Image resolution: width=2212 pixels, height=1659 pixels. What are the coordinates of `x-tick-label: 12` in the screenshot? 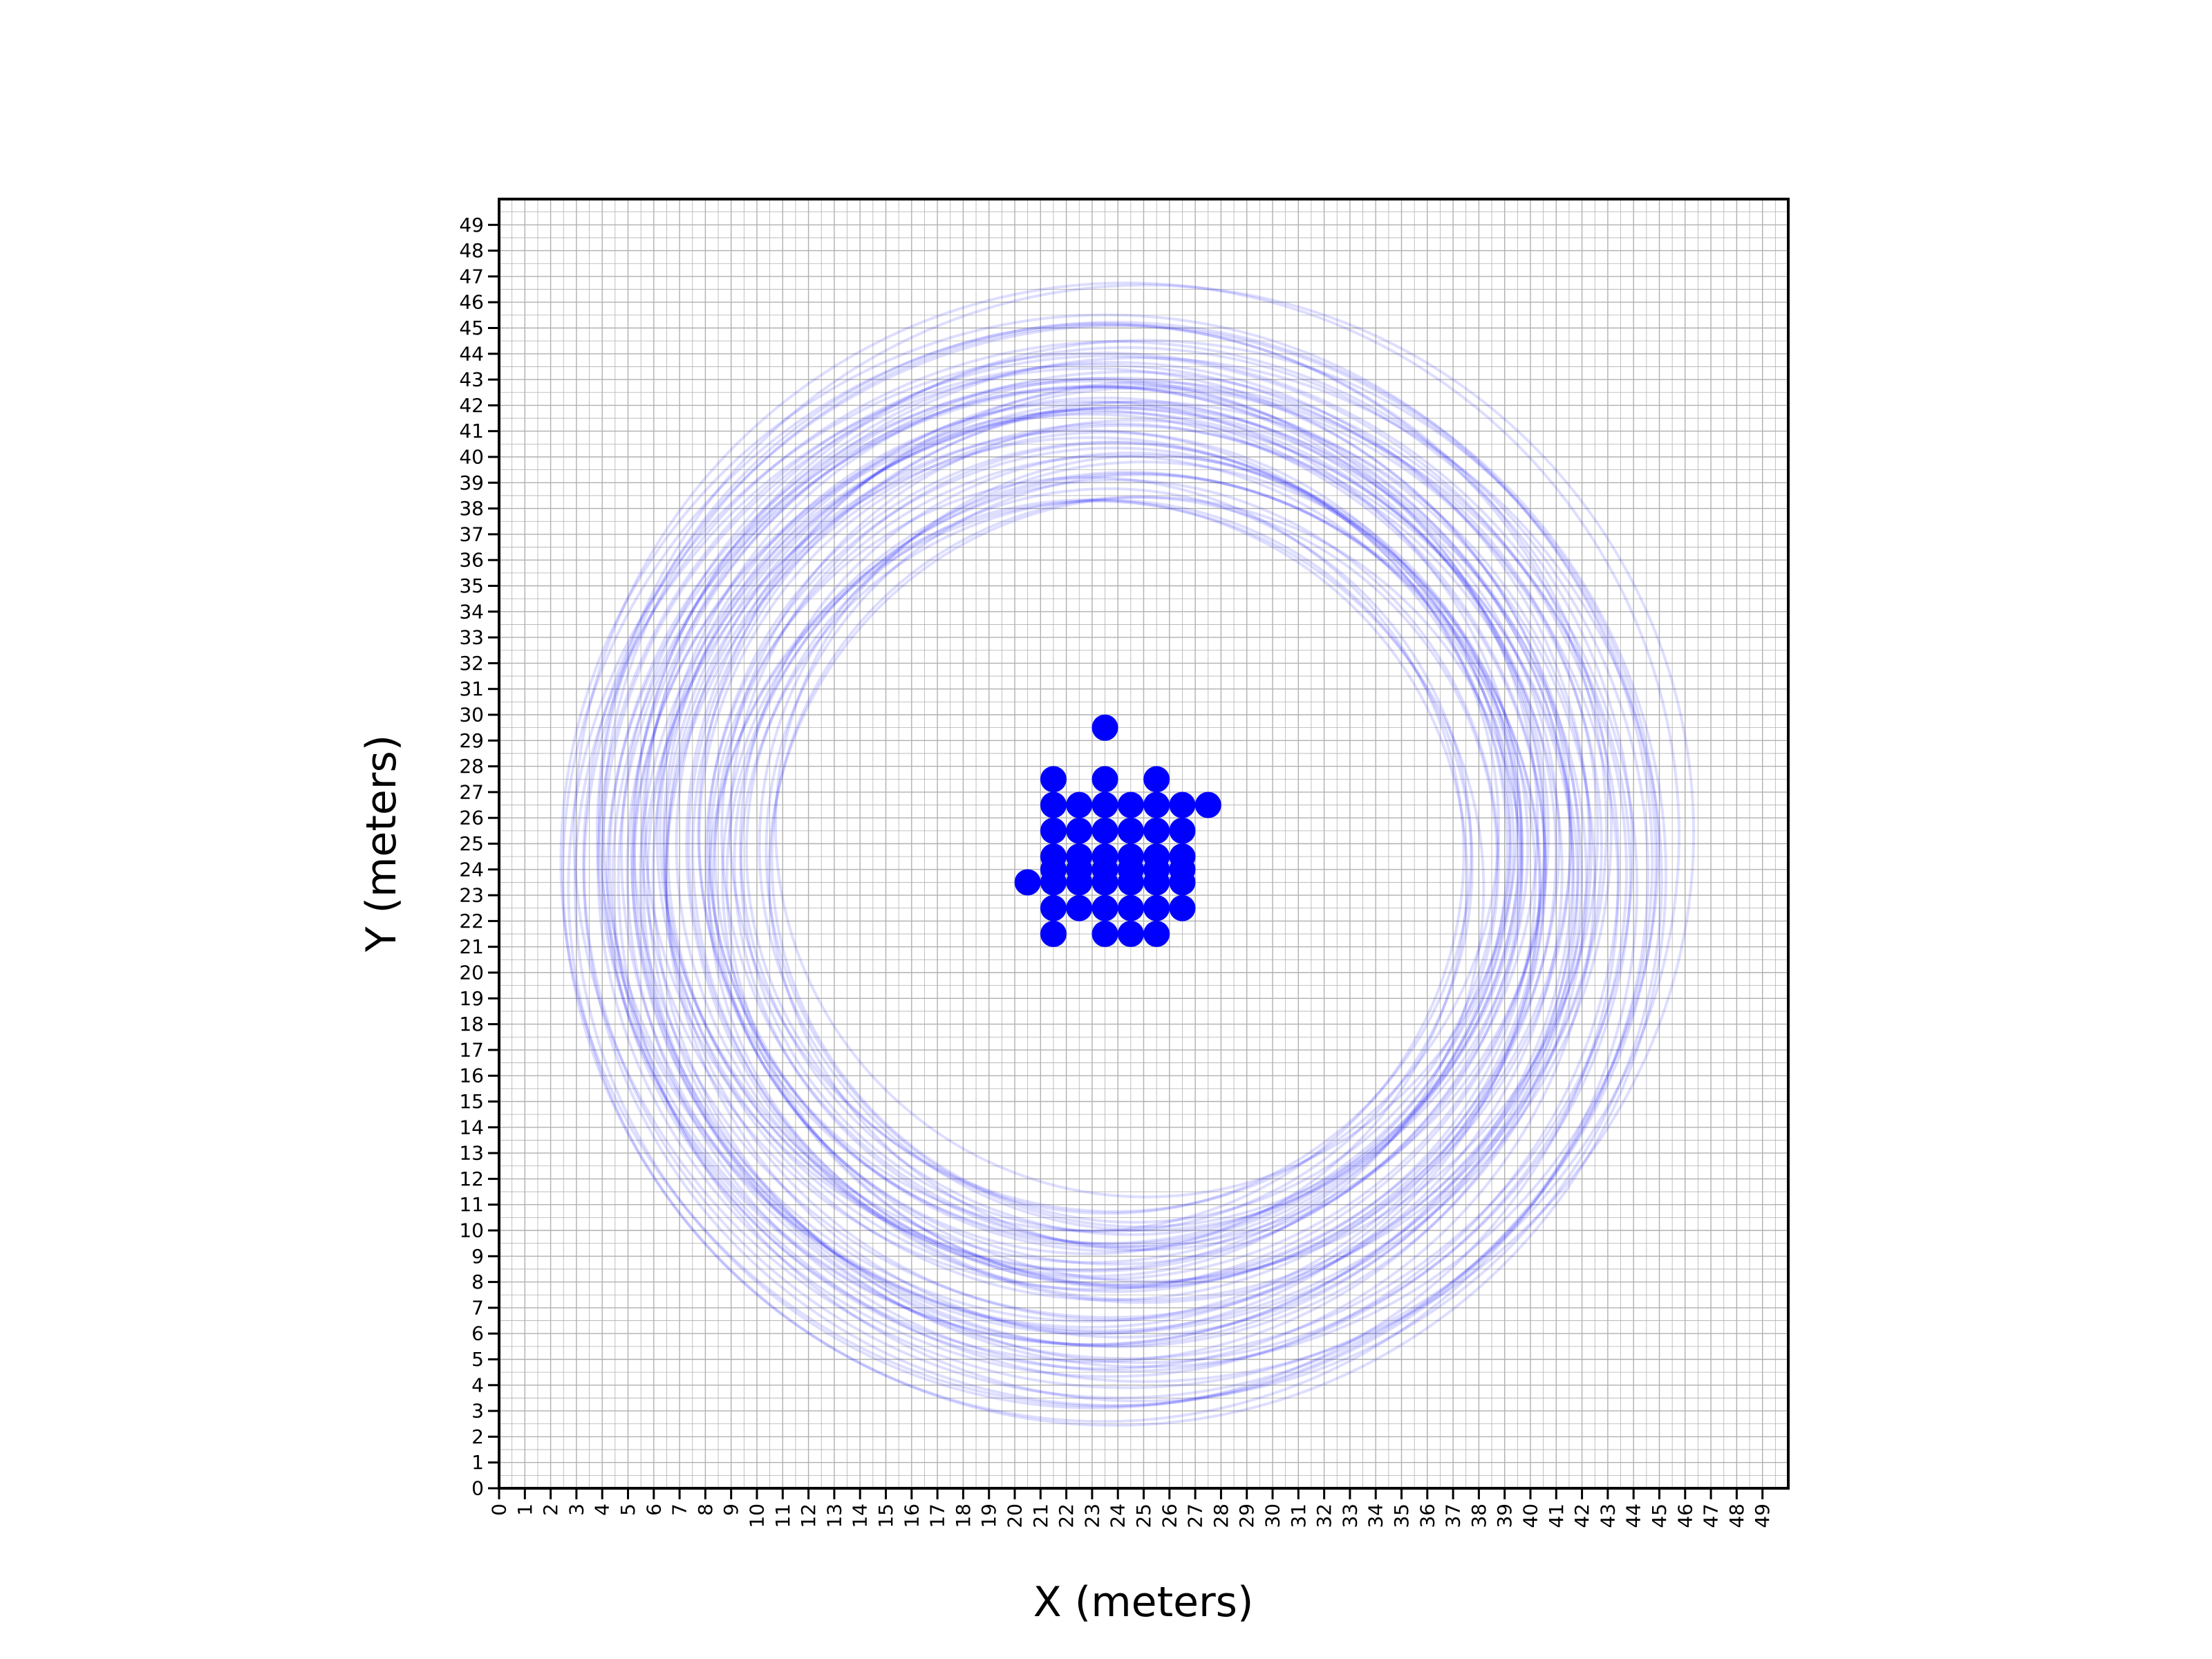 It's located at (808, 1516).